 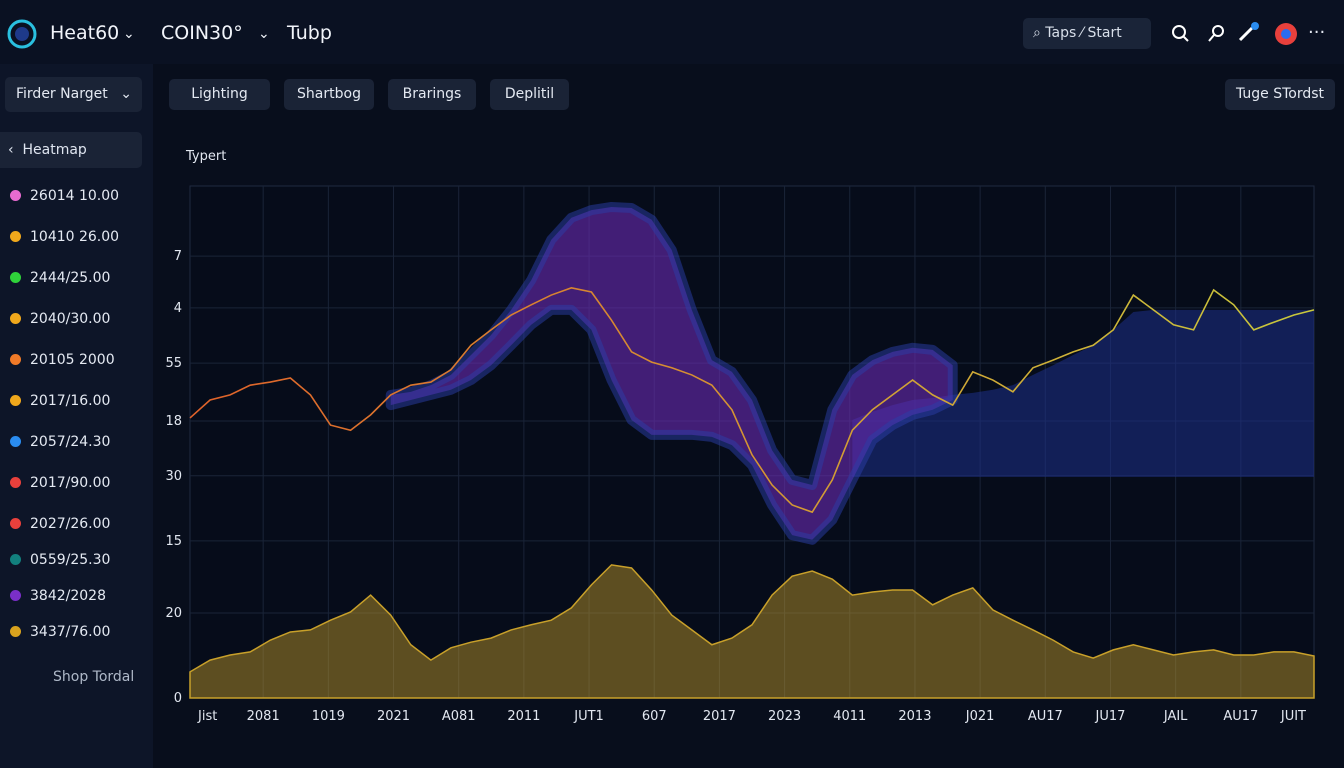 I want to click on legend-label: 2017/90.00, so click(x=70, y=483).